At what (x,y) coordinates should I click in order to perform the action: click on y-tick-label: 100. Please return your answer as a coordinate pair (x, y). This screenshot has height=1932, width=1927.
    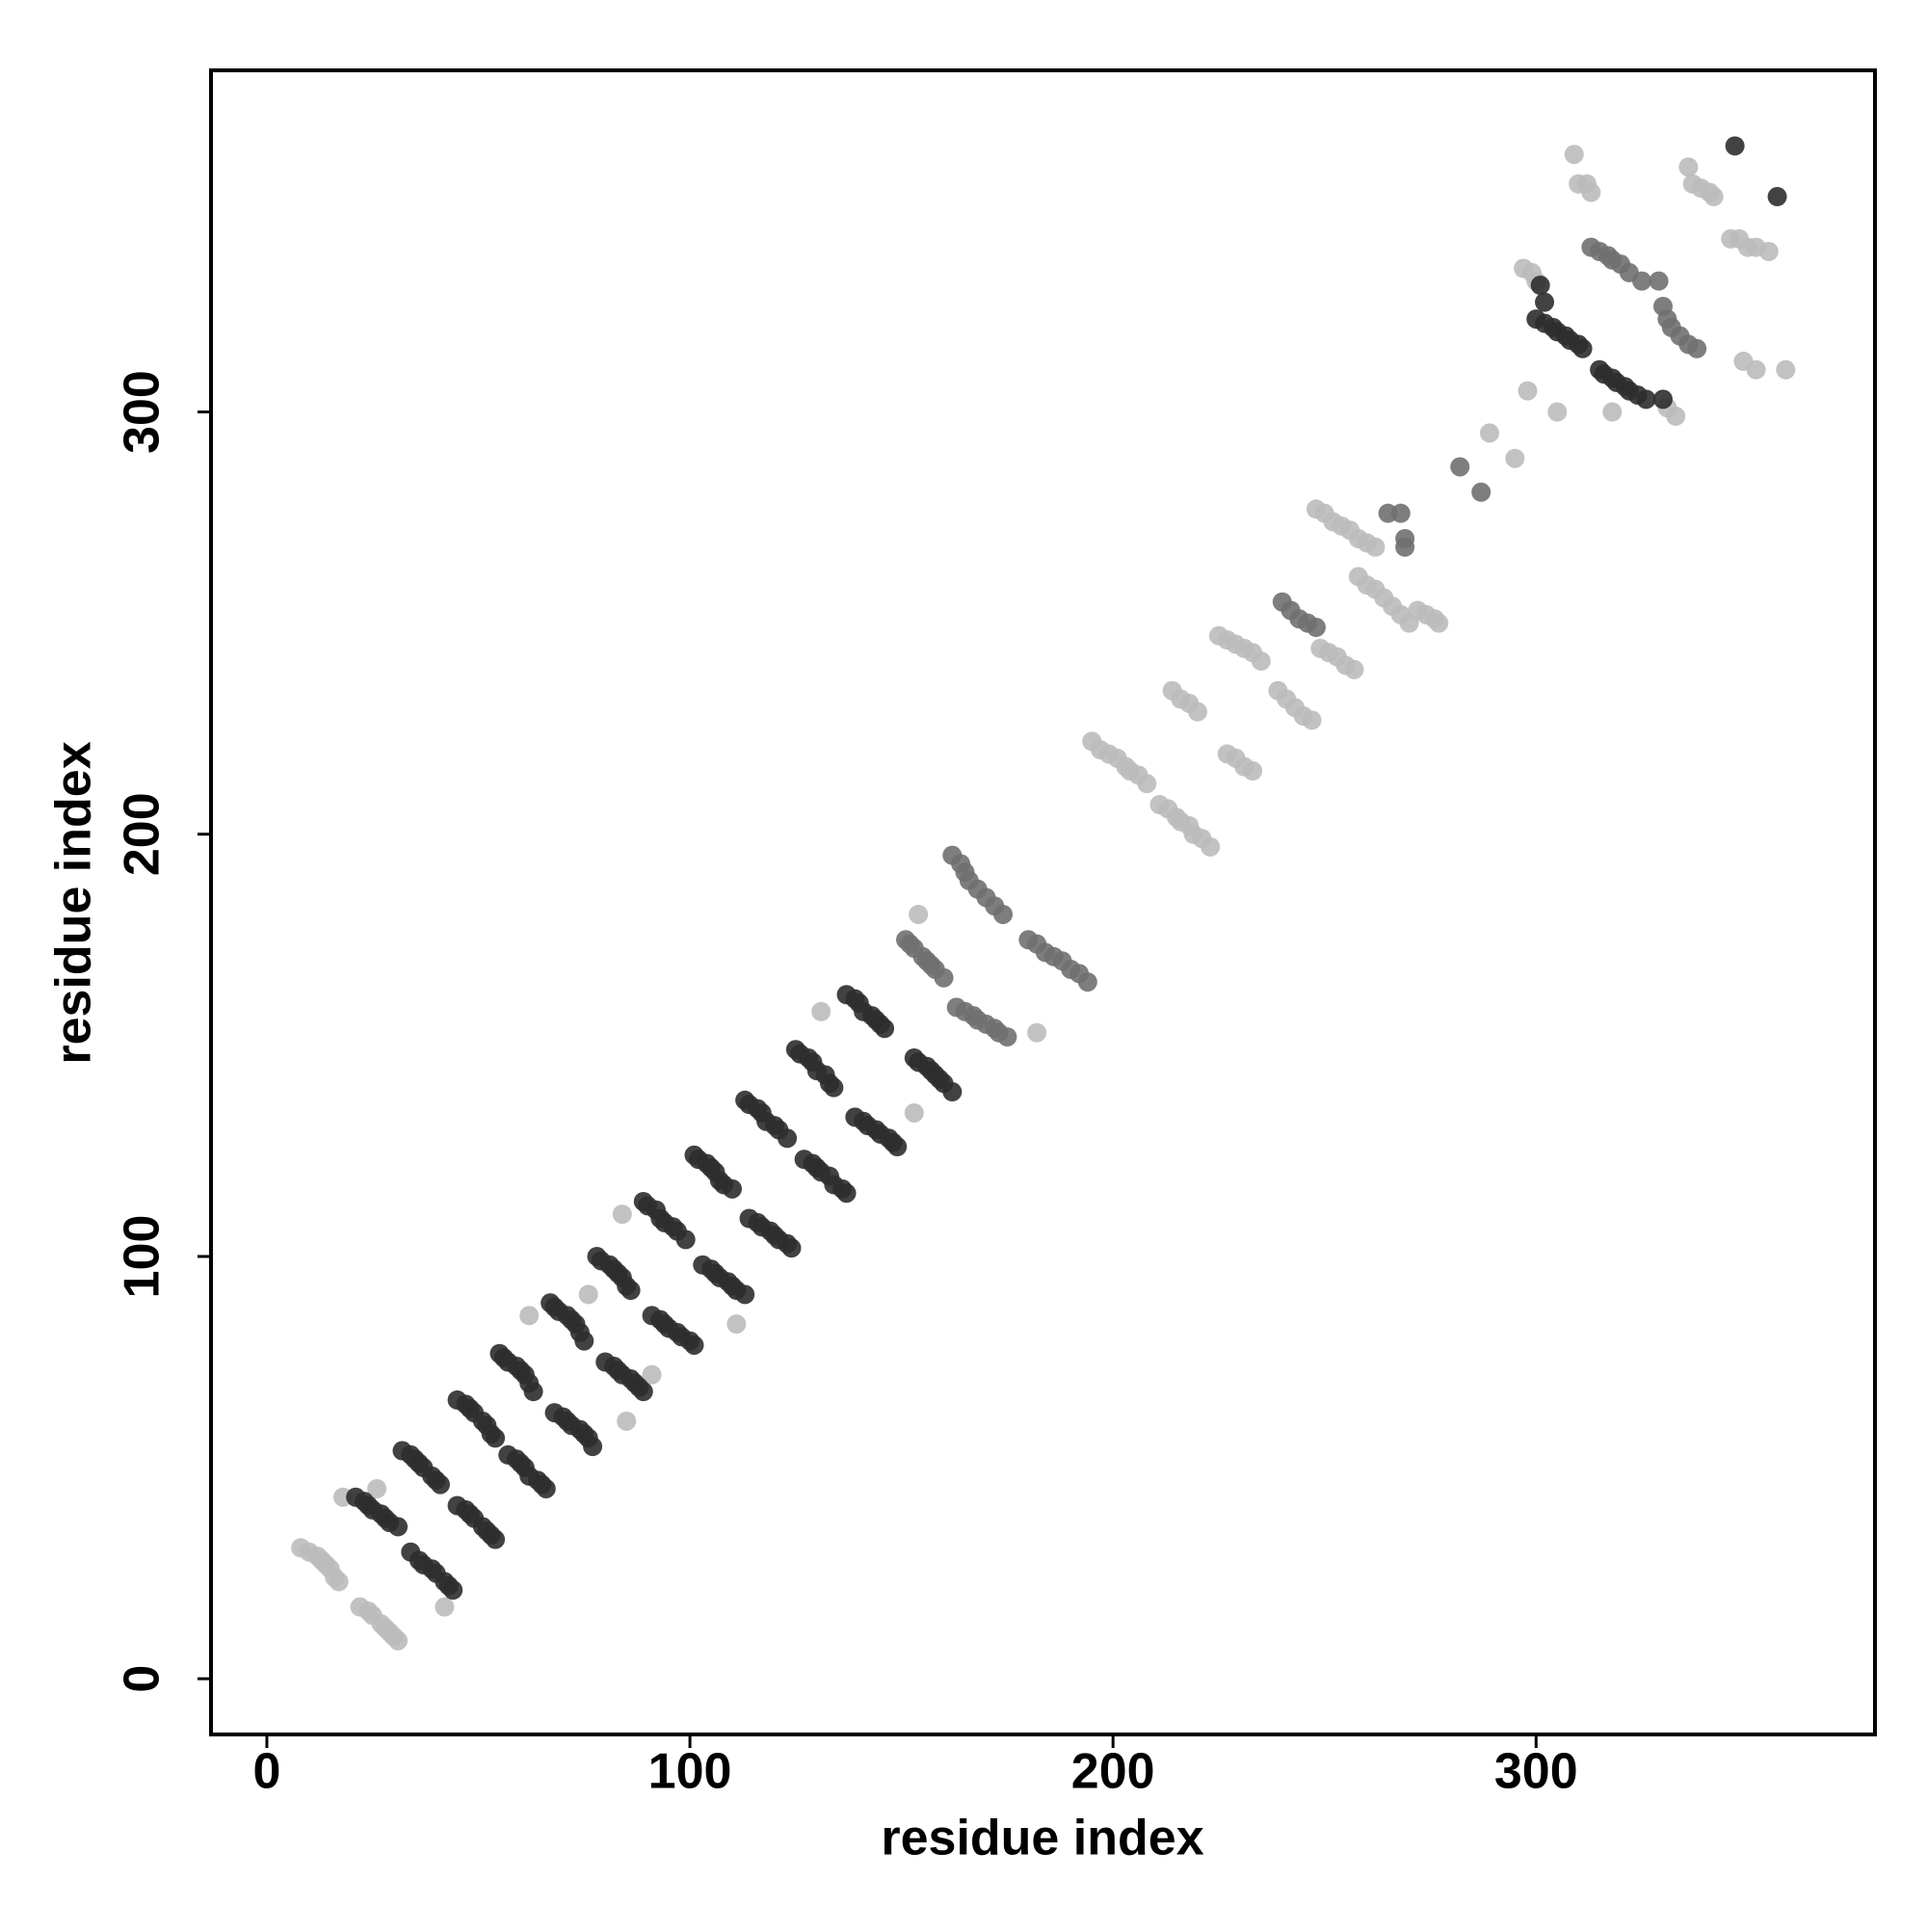
    Looking at the image, I should click on (143, 1257).